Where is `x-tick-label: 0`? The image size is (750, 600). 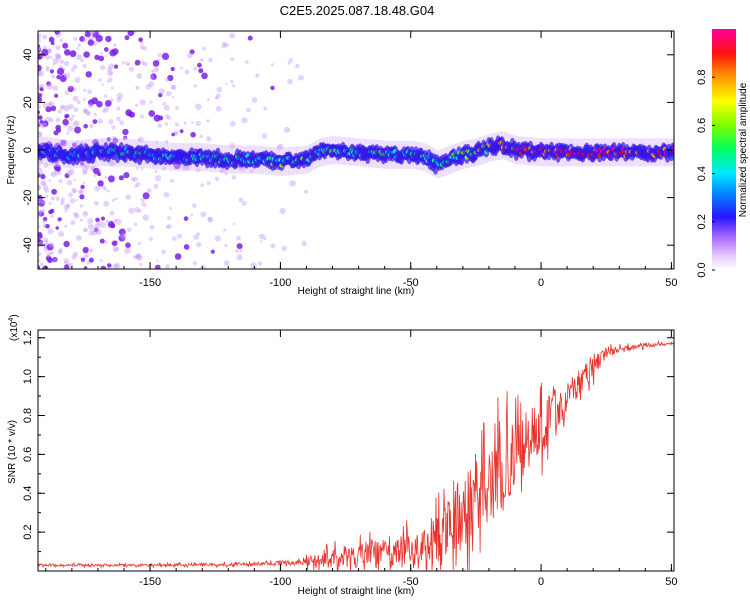 x-tick-label: 0 is located at coordinates (541, 582).